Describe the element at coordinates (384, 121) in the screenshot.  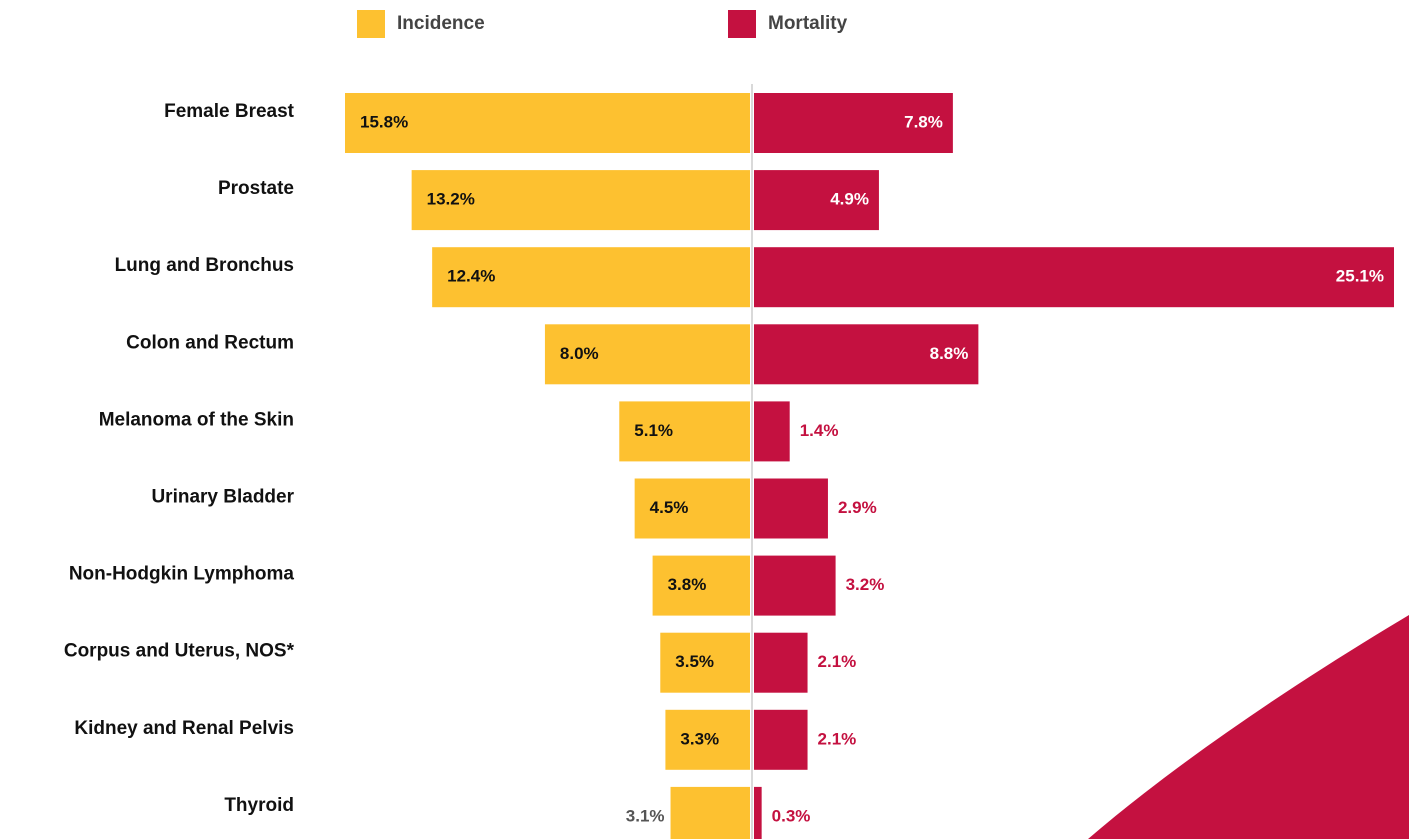
I see `incidence-value-label: 15.8%` at that location.